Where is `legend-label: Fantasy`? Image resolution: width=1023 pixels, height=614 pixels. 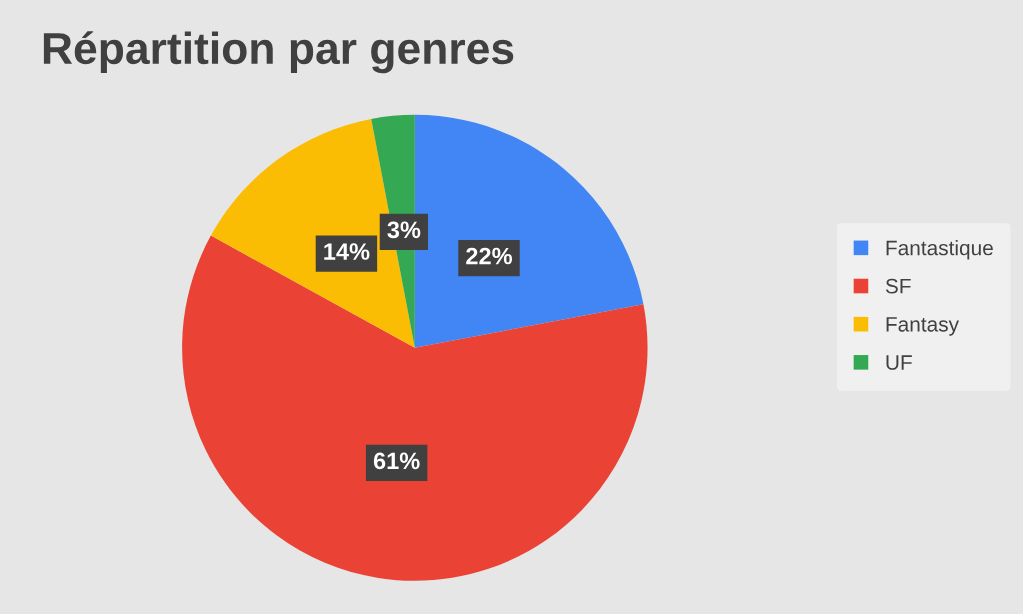 legend-label: Fantasy is located at coordinates (922, 326).